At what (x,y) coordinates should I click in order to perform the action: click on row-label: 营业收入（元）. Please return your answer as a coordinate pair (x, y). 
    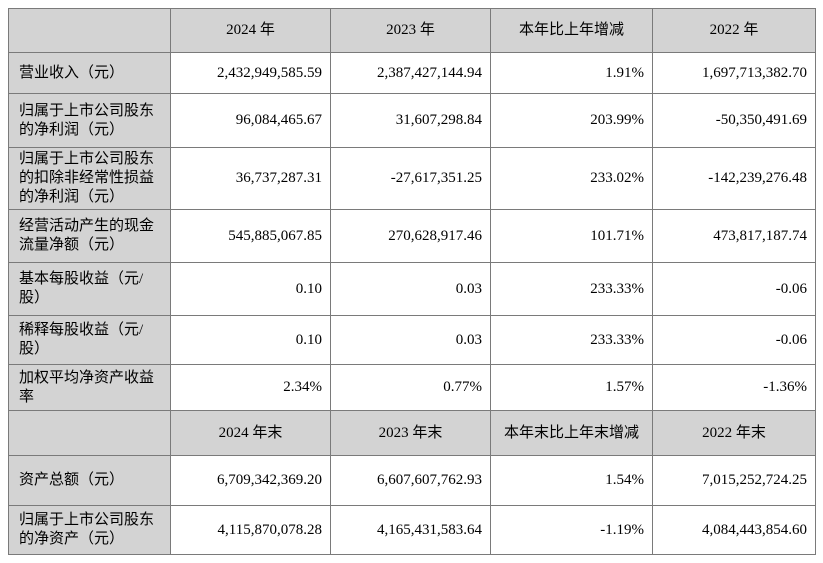
    Looking at the image, I should click on (89, 73).